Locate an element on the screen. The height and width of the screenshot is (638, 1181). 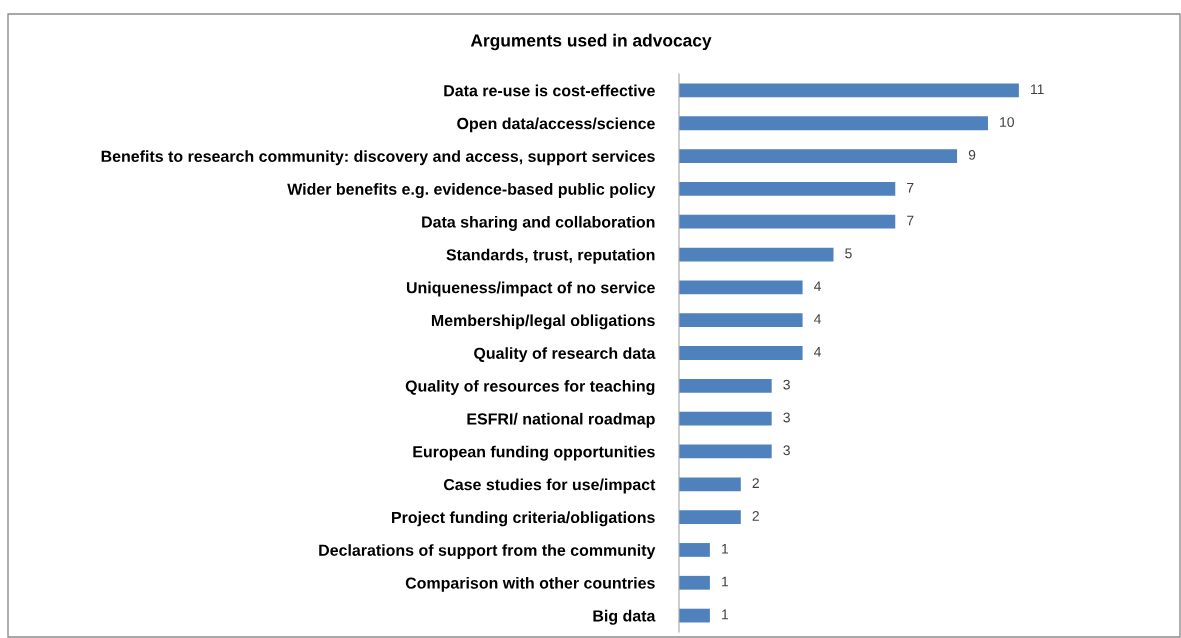
data-label: 10 is located at coordinates (1007, 122).